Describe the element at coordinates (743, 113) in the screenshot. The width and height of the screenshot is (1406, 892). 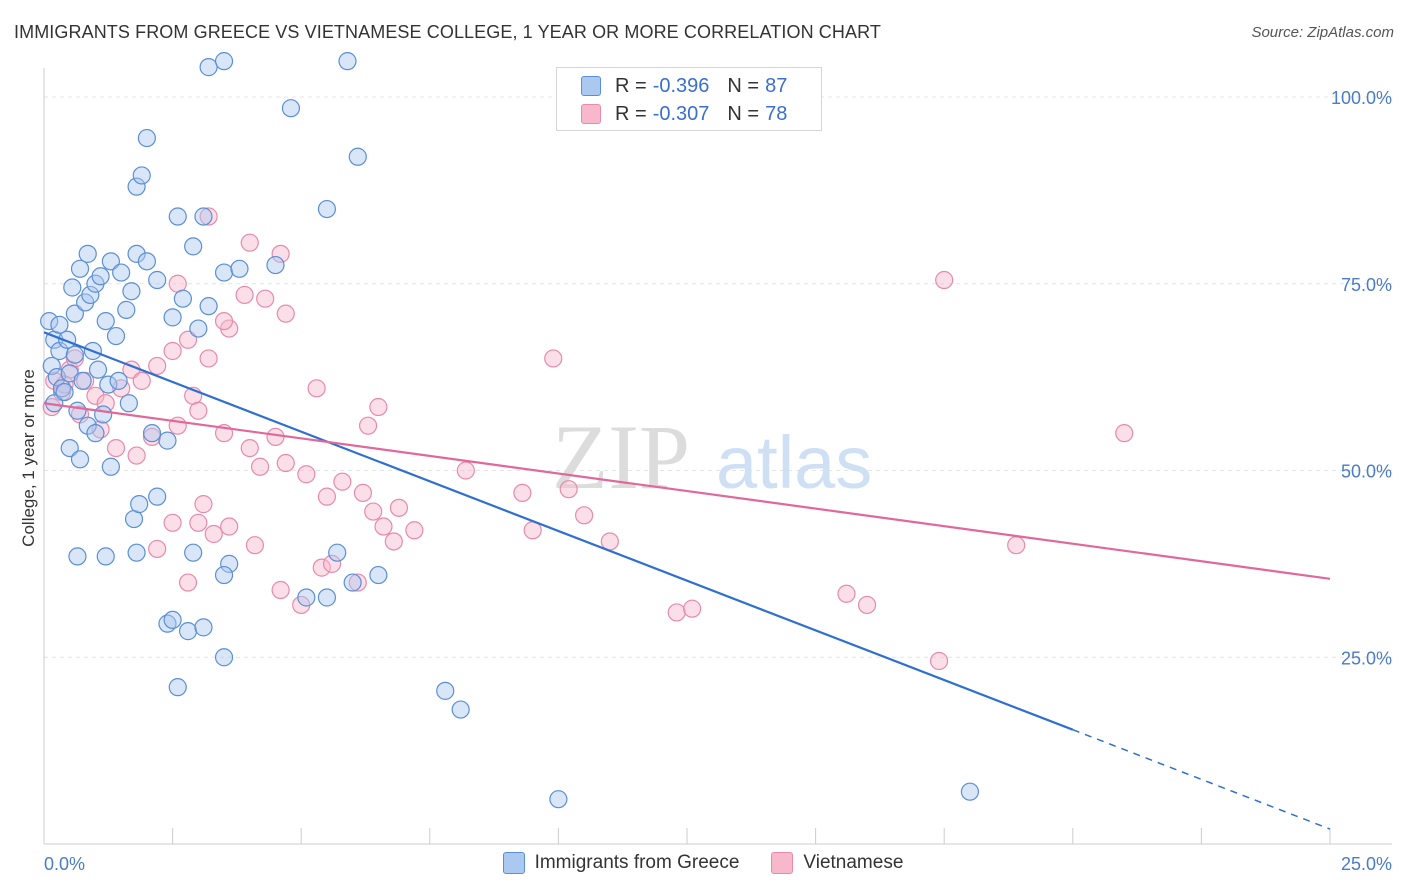
I see `n-label: N =` at that location.